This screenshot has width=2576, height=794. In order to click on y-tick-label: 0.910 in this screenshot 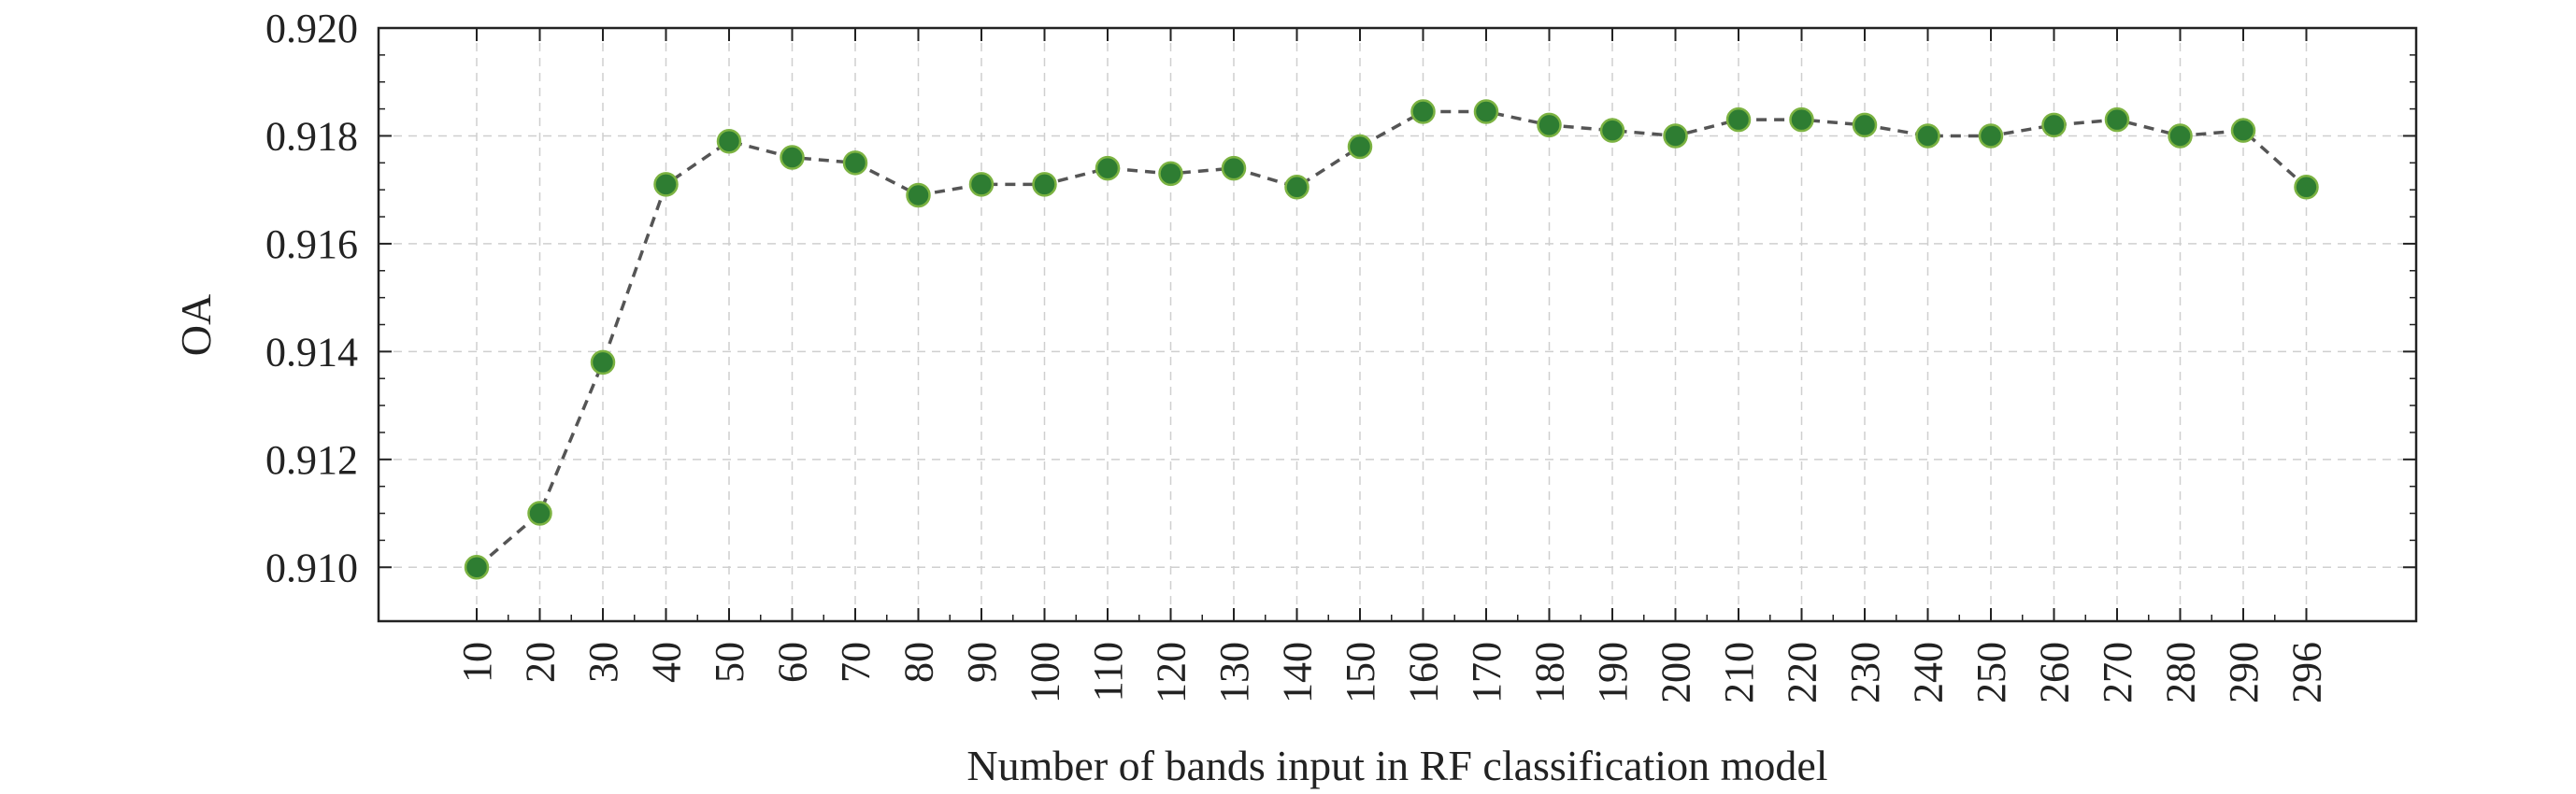, I will do `click(311, 567)`.